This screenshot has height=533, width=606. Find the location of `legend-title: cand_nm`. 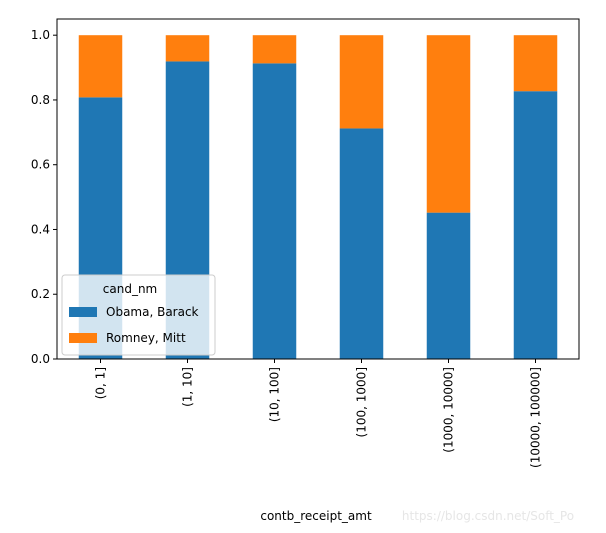

legend-title: cand_nm is located at coordinates (130, 289).